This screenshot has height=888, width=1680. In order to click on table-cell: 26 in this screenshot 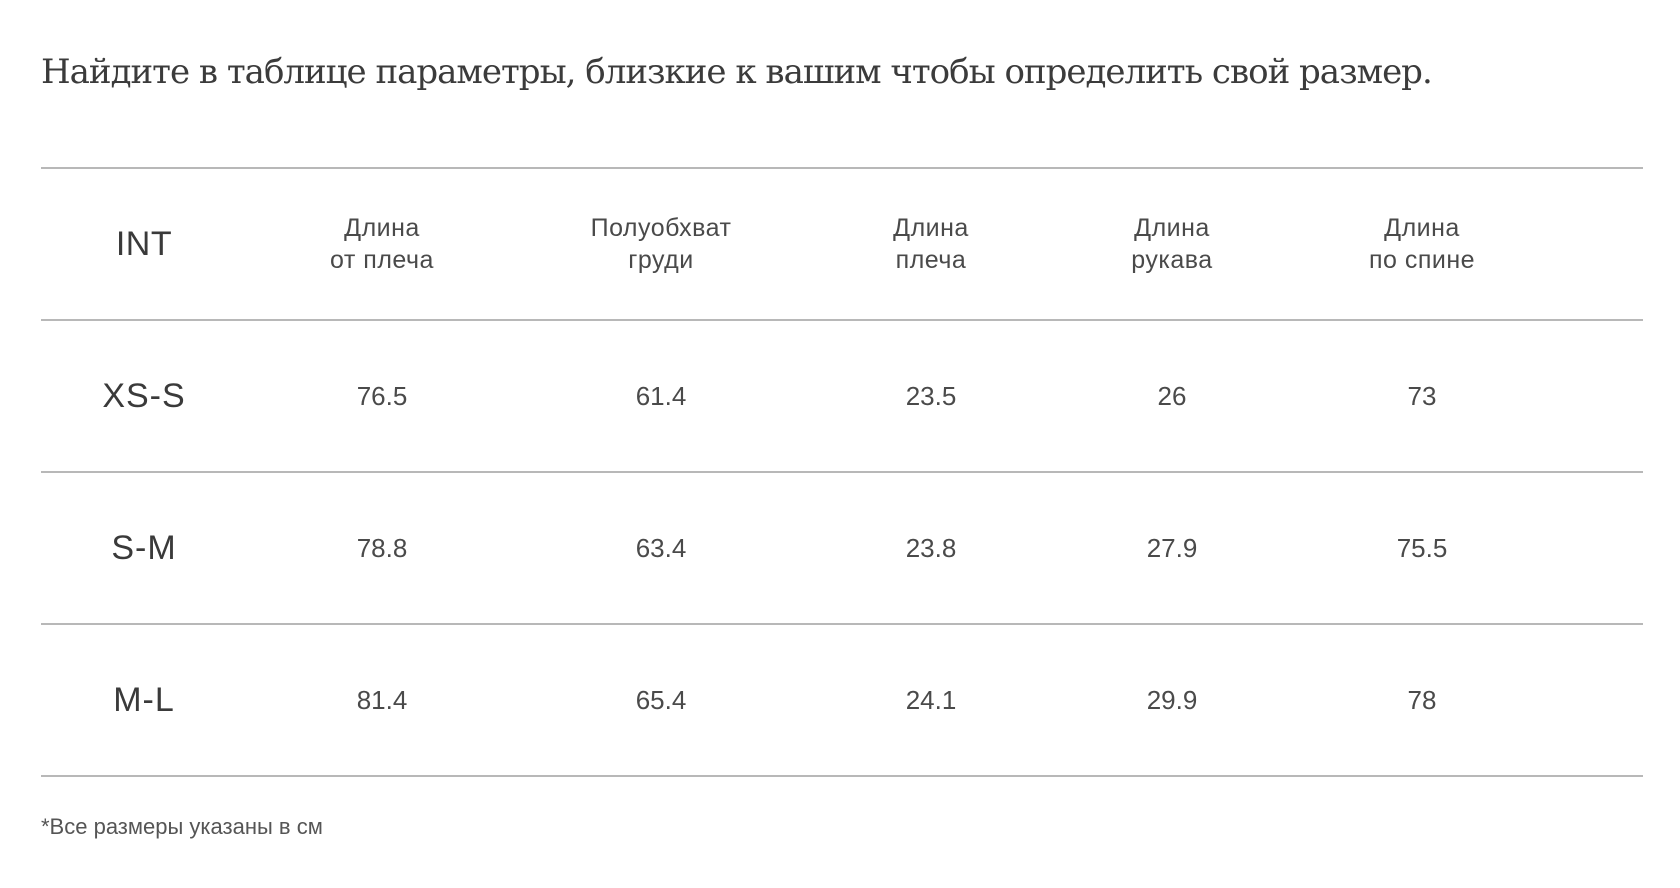, I will do `click(1172, 395)`.